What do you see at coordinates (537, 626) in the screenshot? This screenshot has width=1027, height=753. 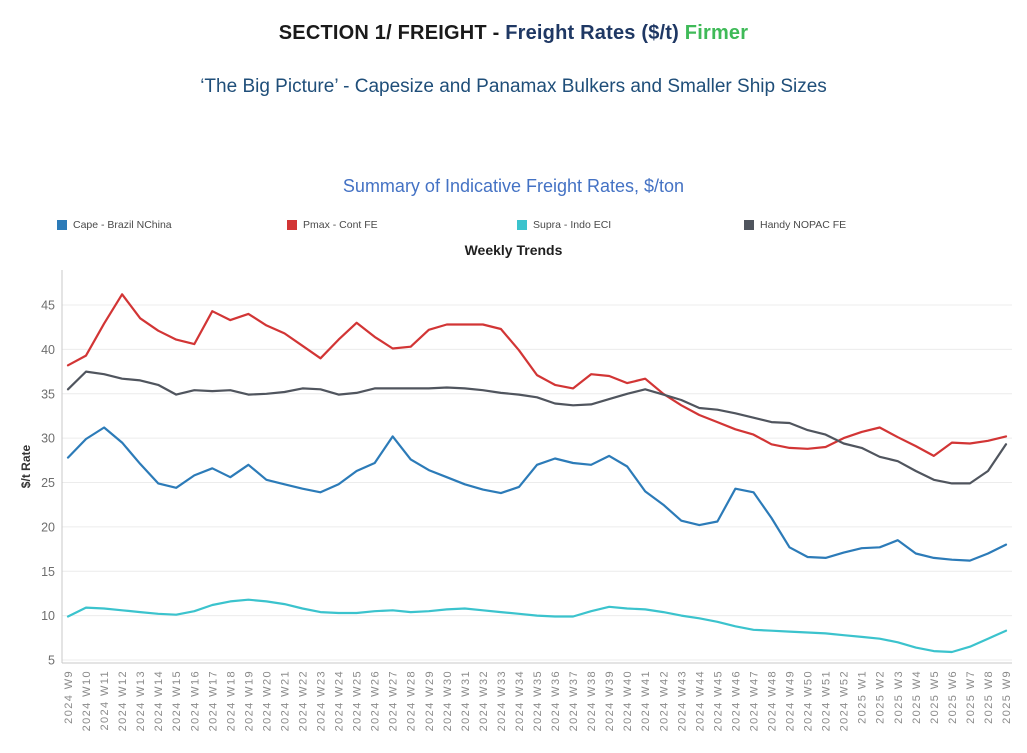 I see `series-line-supra` at bounding box center [537, 626].